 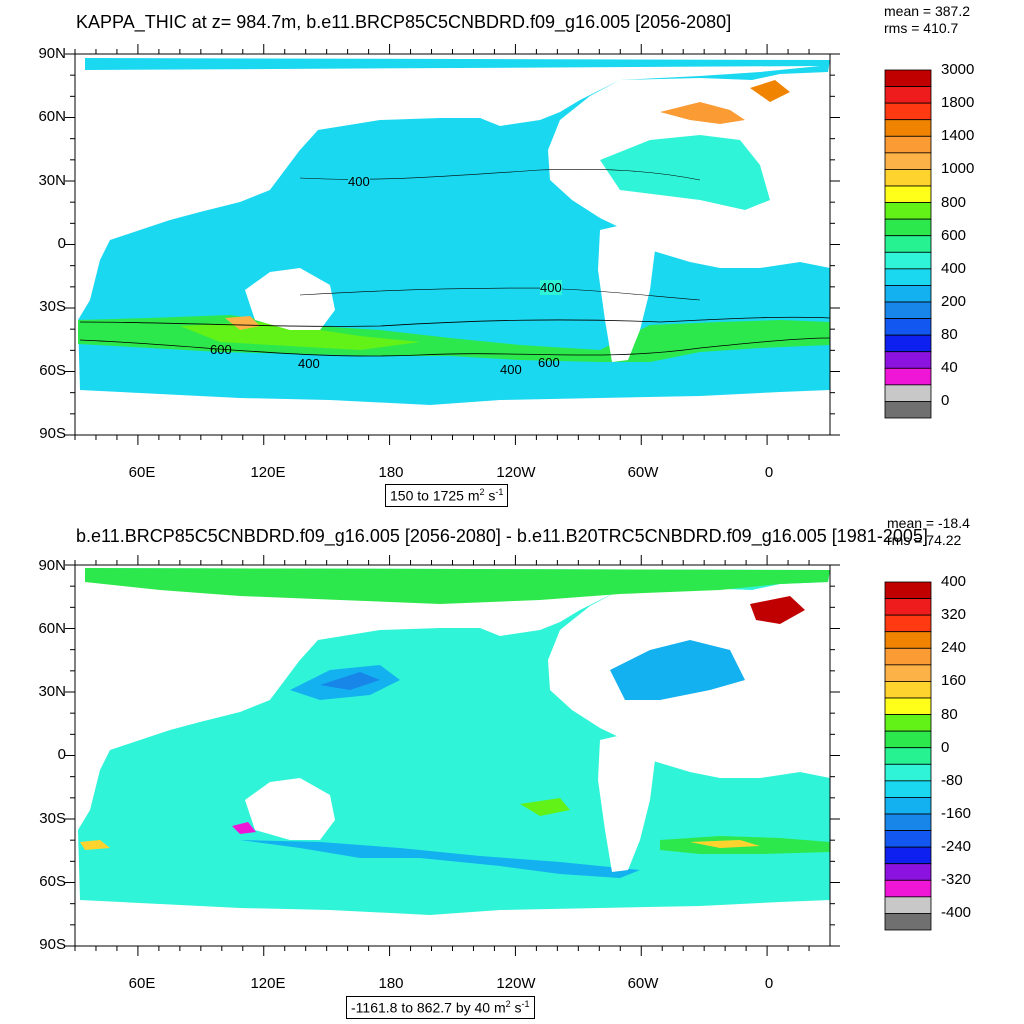 What do you see at coordinates (242, 323) in the screenshot?
I see `panel1-hotspot-south` at bounding box center [242, 323].